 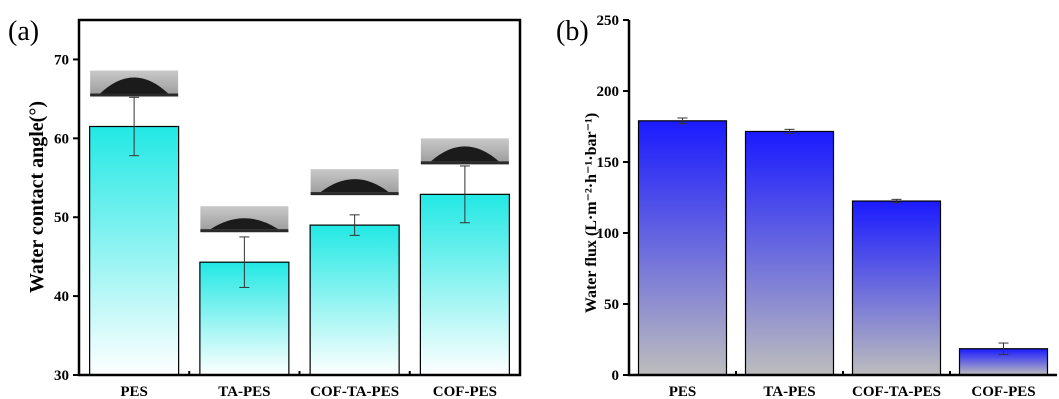 I want to click on y-tick-label: 60, so click(x=61, y=139).